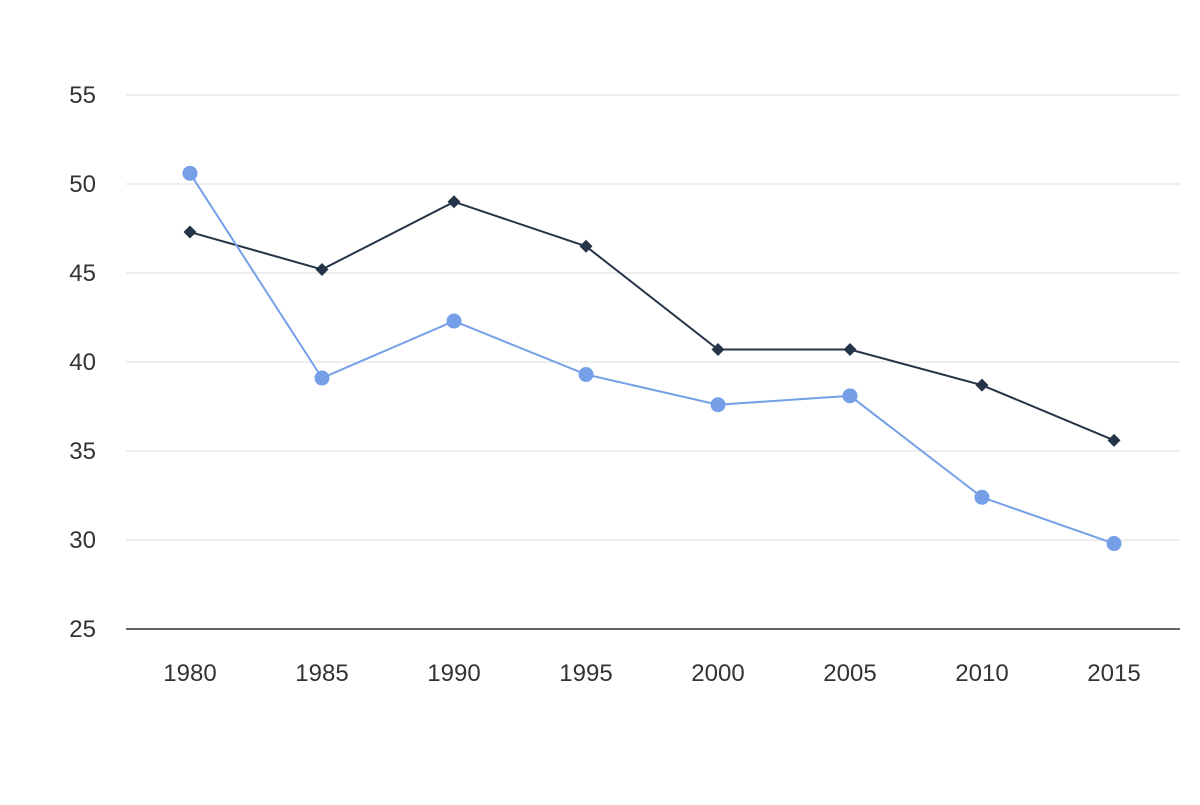 The width and height of the screenshot is (1200, 805). What do you see at coordinates (82, 273) in the screenshot?
I see `y-tick-label: 45` at bounding box center [82, 273].